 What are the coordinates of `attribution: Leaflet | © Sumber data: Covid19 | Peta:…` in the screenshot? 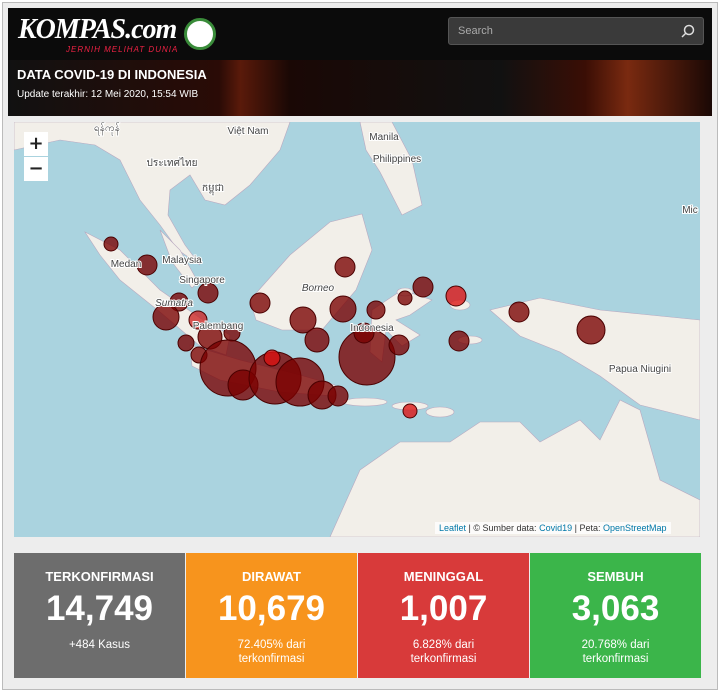 It's located at (553, 528).